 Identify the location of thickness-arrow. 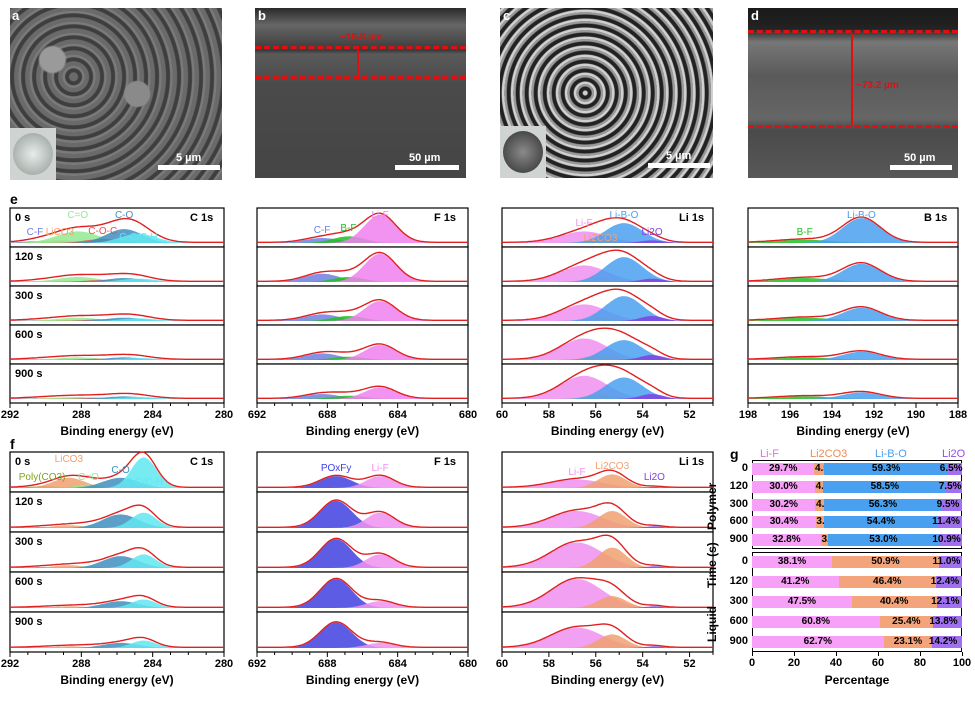
(358, 63).